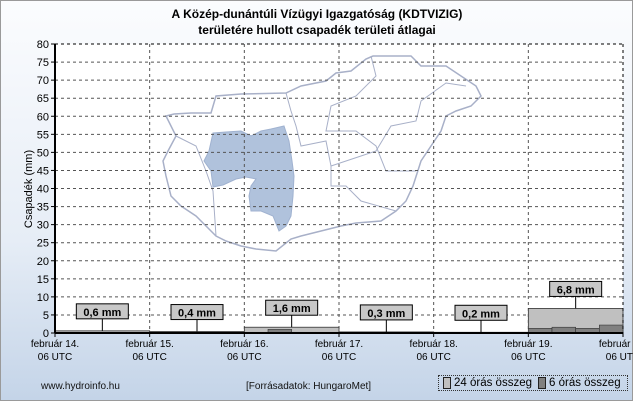 The image size is (633, 407). Describe the element at coordinates (43, 208) in the screenshot. I see `y-tick-label: 35` at that location.